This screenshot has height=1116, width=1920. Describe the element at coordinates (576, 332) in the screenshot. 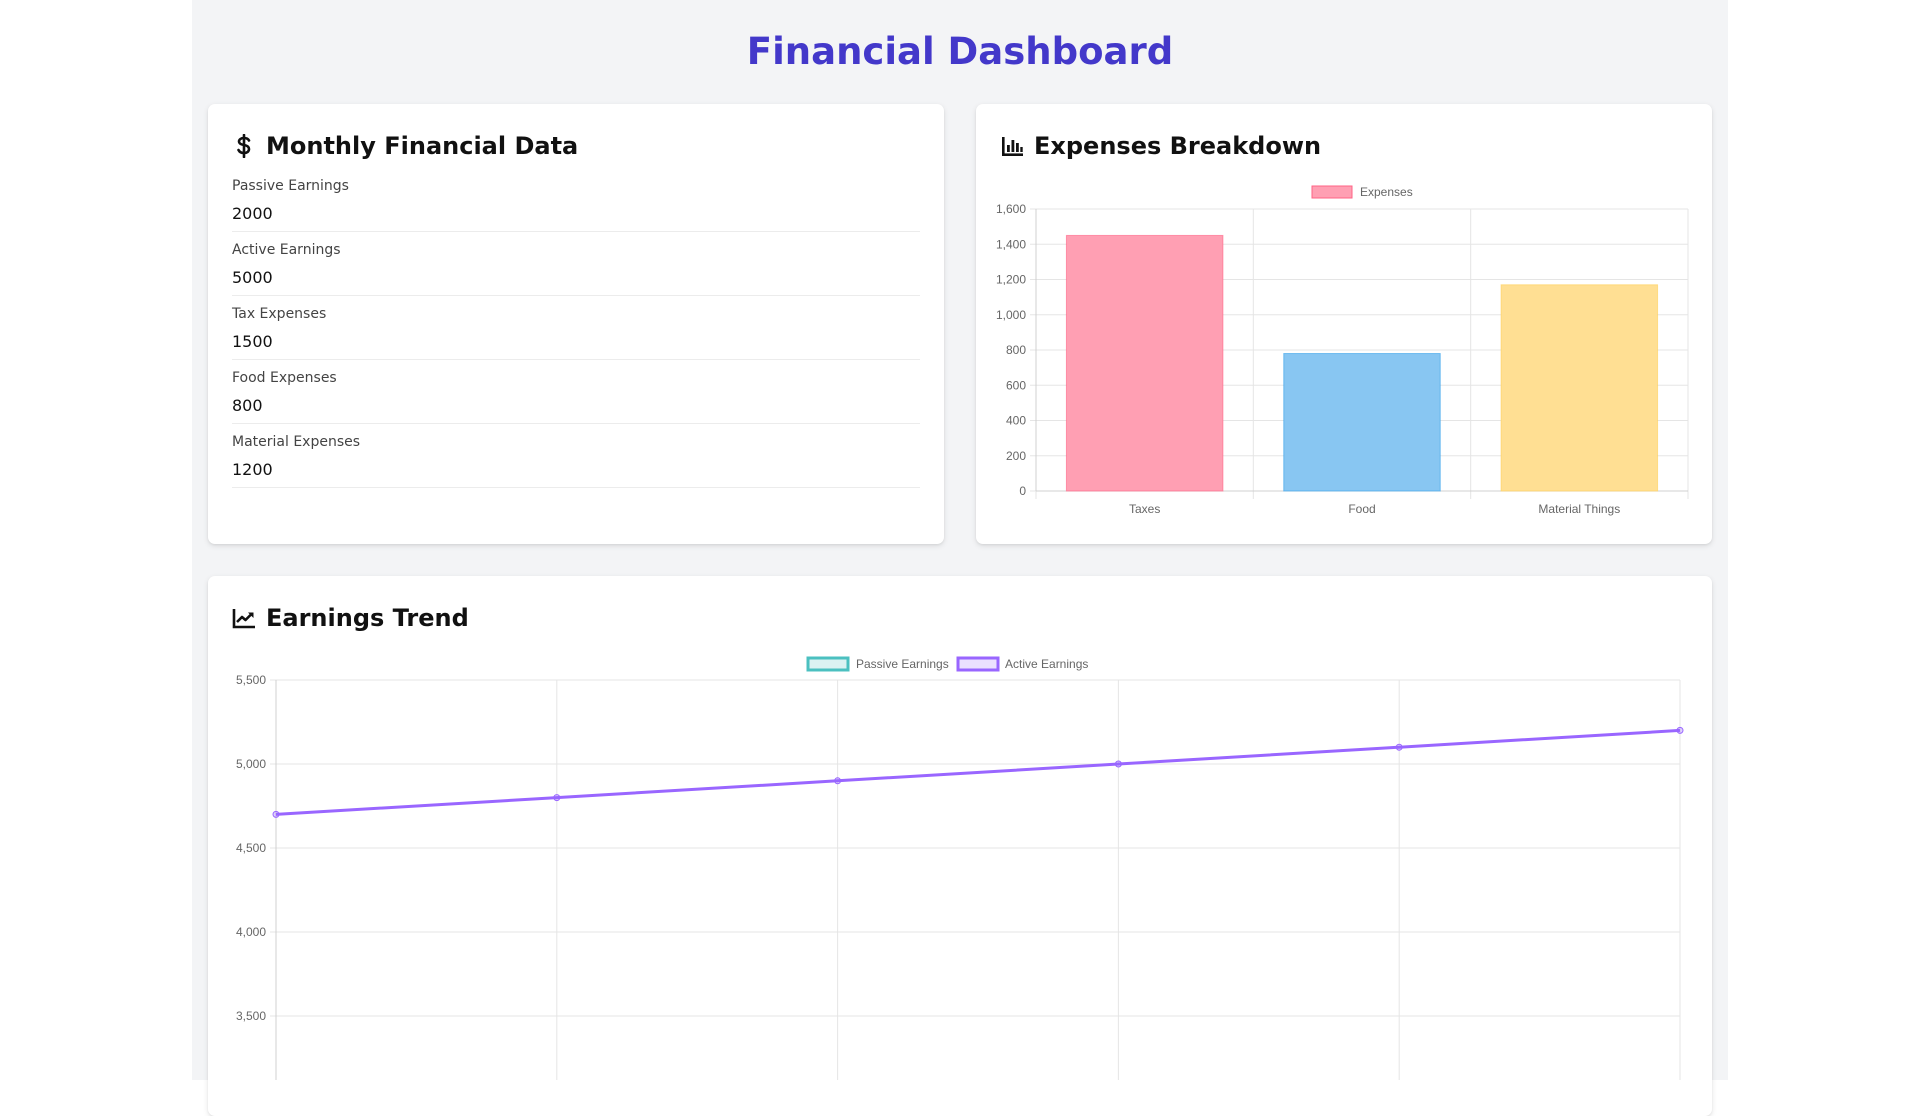

I see `tax-expenses-field: Tax Expenses 1500` at that location.